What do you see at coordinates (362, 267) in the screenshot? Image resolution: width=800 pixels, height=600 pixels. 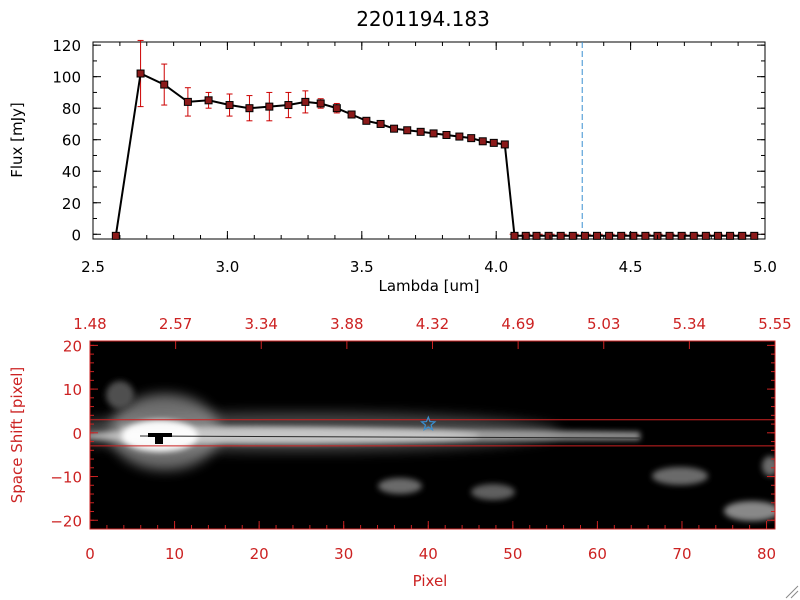 I see `x-tick-label: 3.5` at bounding box center [362, 267].